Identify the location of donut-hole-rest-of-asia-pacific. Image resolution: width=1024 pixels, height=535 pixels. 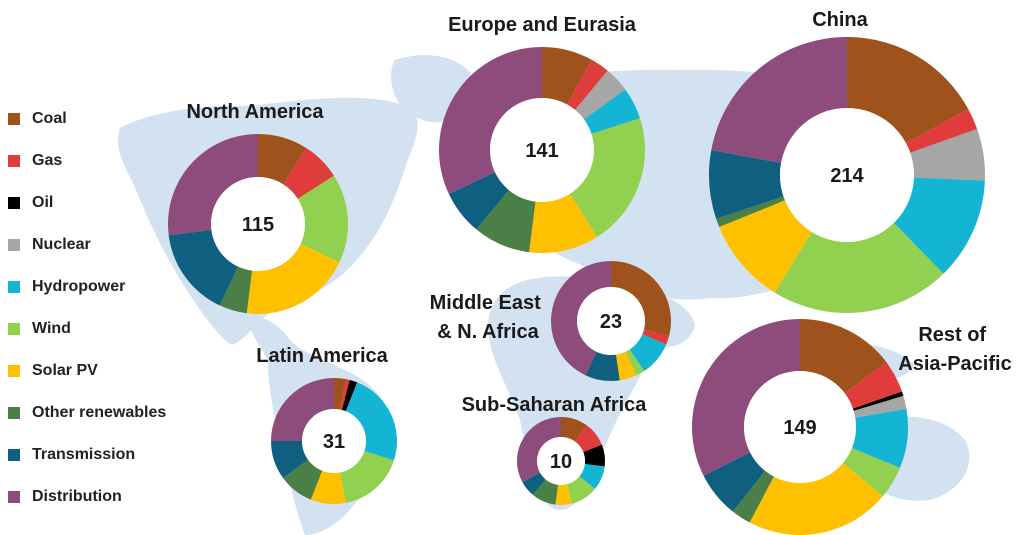
(800, 427).